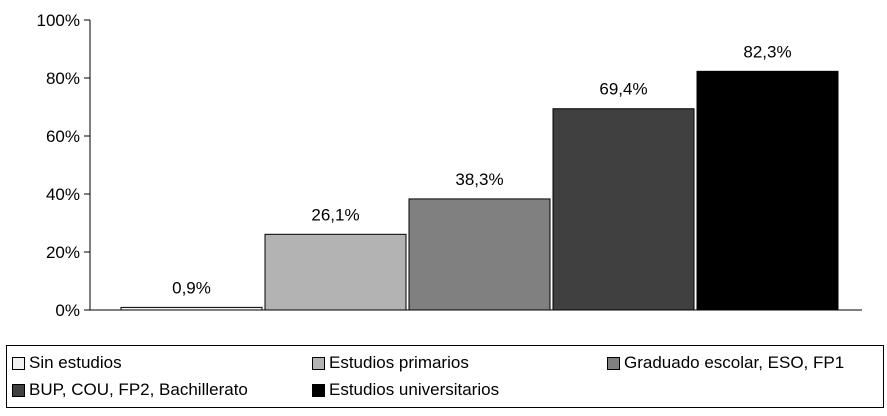  I want to click on y-tick-label: 60%, so click(63, 136).